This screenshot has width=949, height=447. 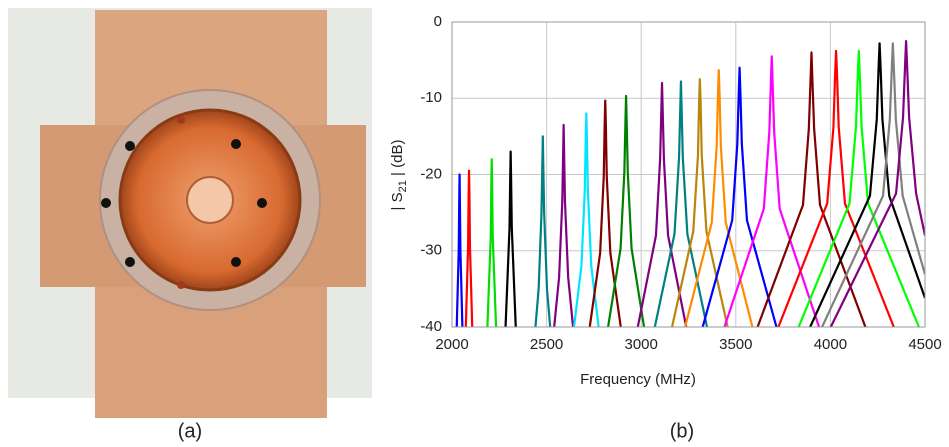 I want to click on x-tick-label: 3000, so click(x=641, y=344).